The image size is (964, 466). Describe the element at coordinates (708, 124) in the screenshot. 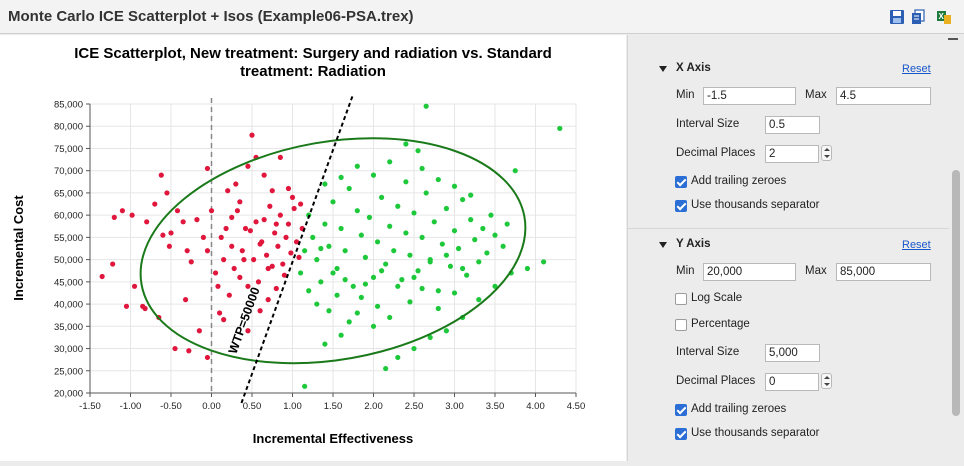

I see `x-interval-label: Interval Size` at that location.